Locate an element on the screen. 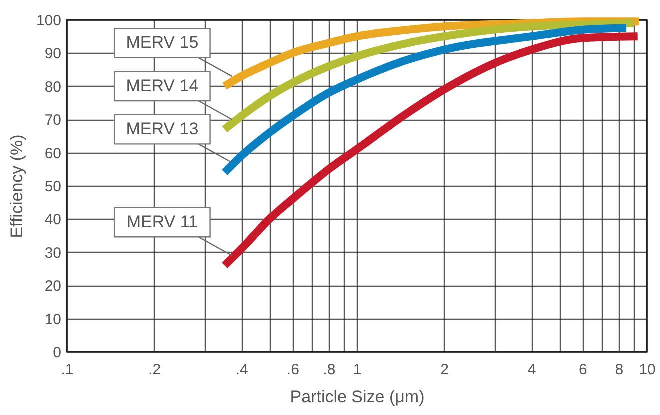  x-tick-label: .4 is located at coordinates (242, 370).